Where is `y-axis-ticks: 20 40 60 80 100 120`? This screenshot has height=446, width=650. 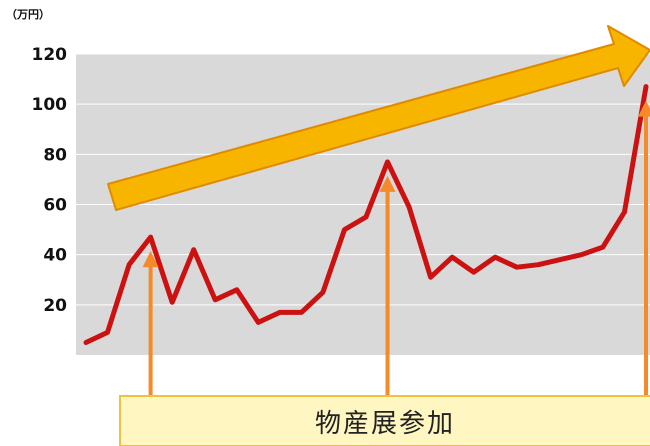 y-axis-ticks: 20 40 60 80 100 120 is located at coordinates (50, 180).